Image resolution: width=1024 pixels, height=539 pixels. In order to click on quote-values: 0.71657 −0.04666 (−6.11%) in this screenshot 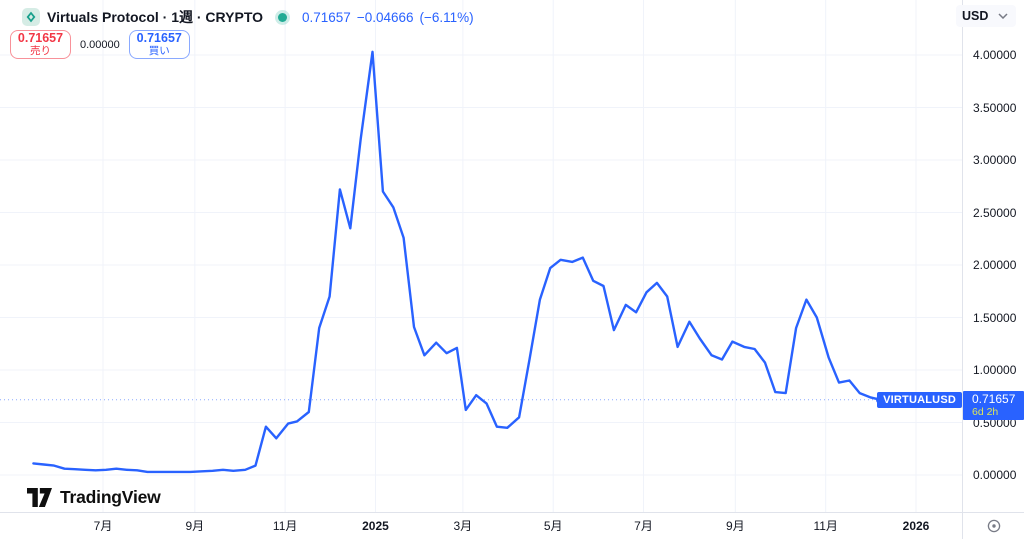, I will do `click(388, 17)`.